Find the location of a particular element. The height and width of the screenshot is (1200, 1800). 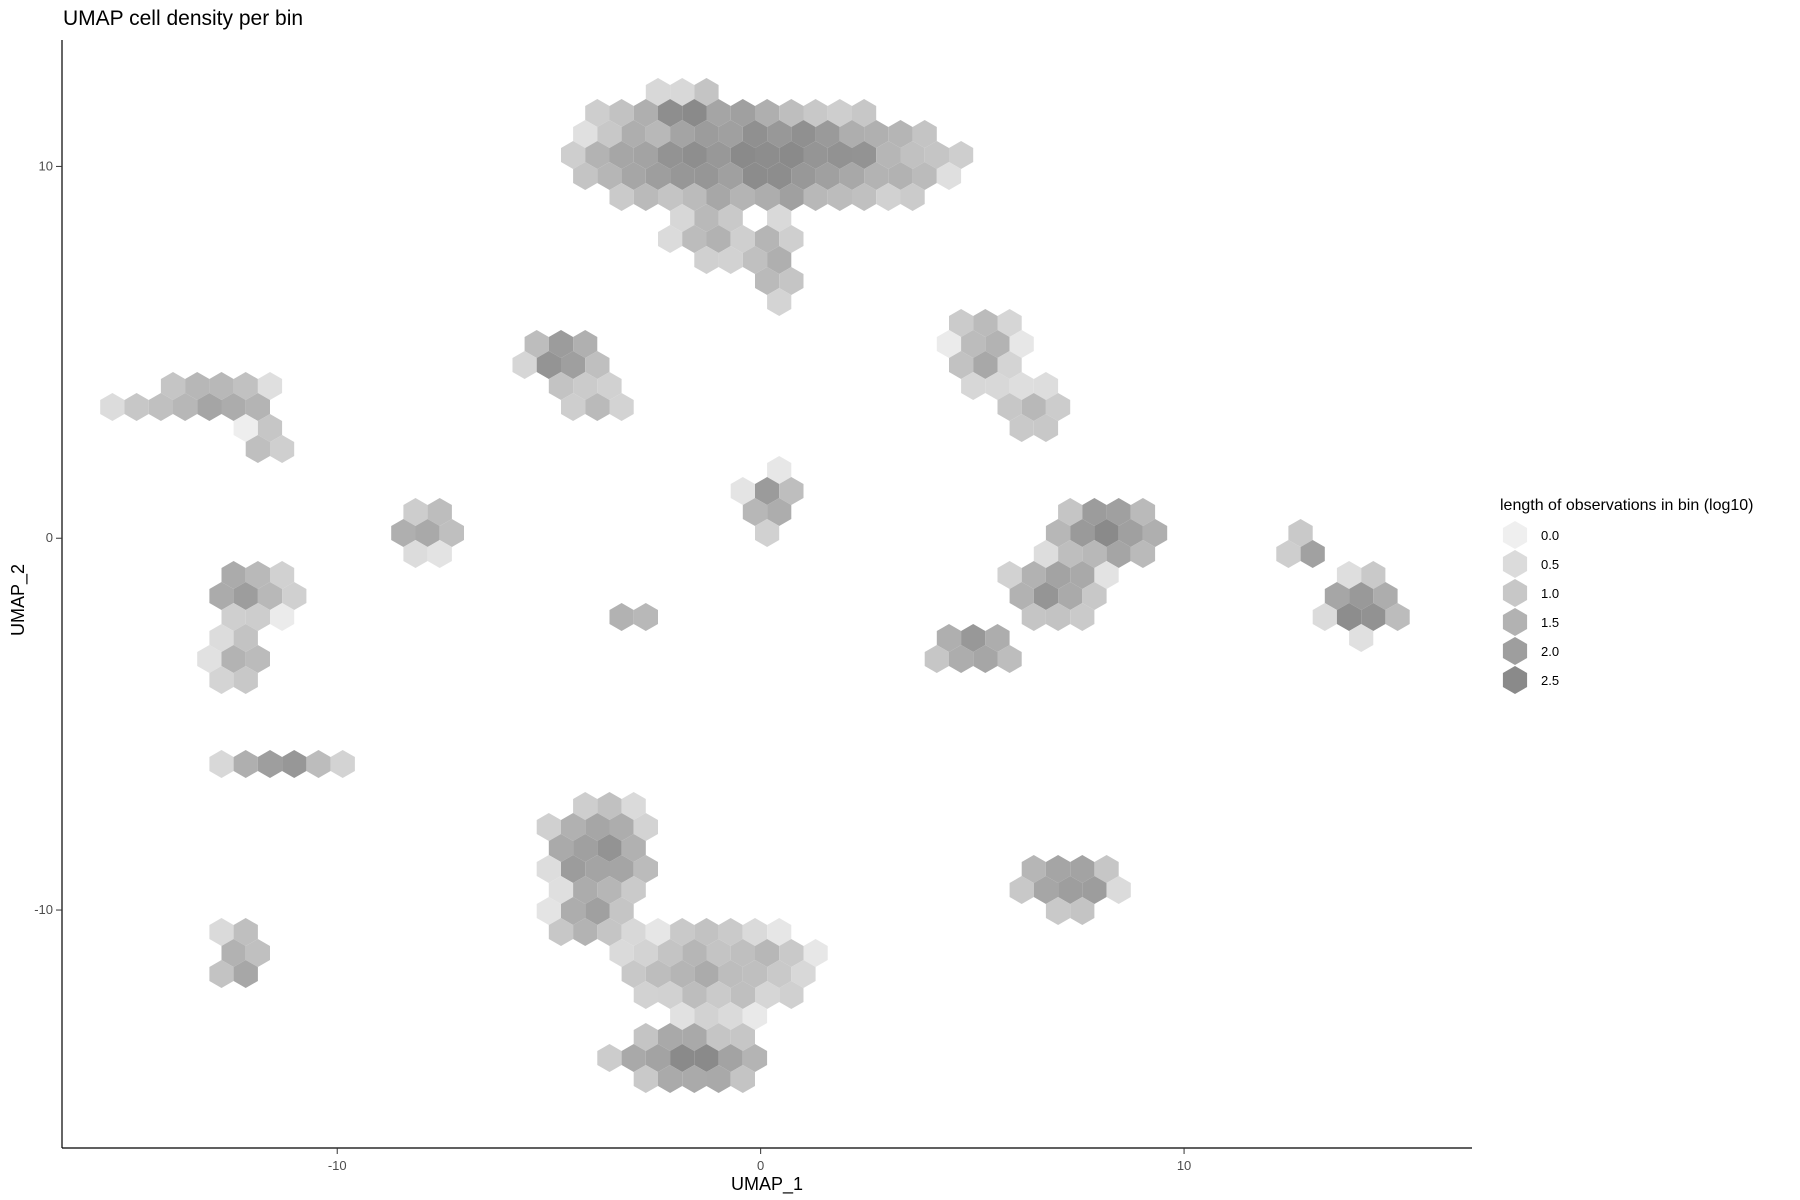

y-tick-label: -10 is located at coordinates (43, 909).